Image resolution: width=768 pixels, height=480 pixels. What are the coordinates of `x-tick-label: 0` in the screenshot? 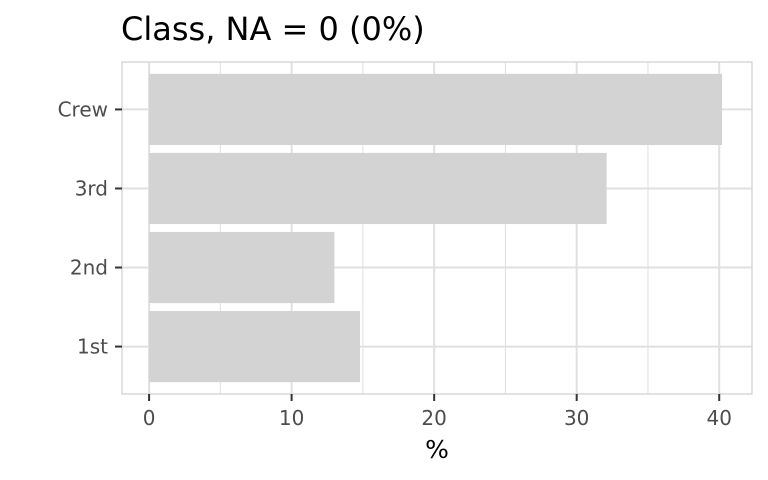 It's located at (149, 418).